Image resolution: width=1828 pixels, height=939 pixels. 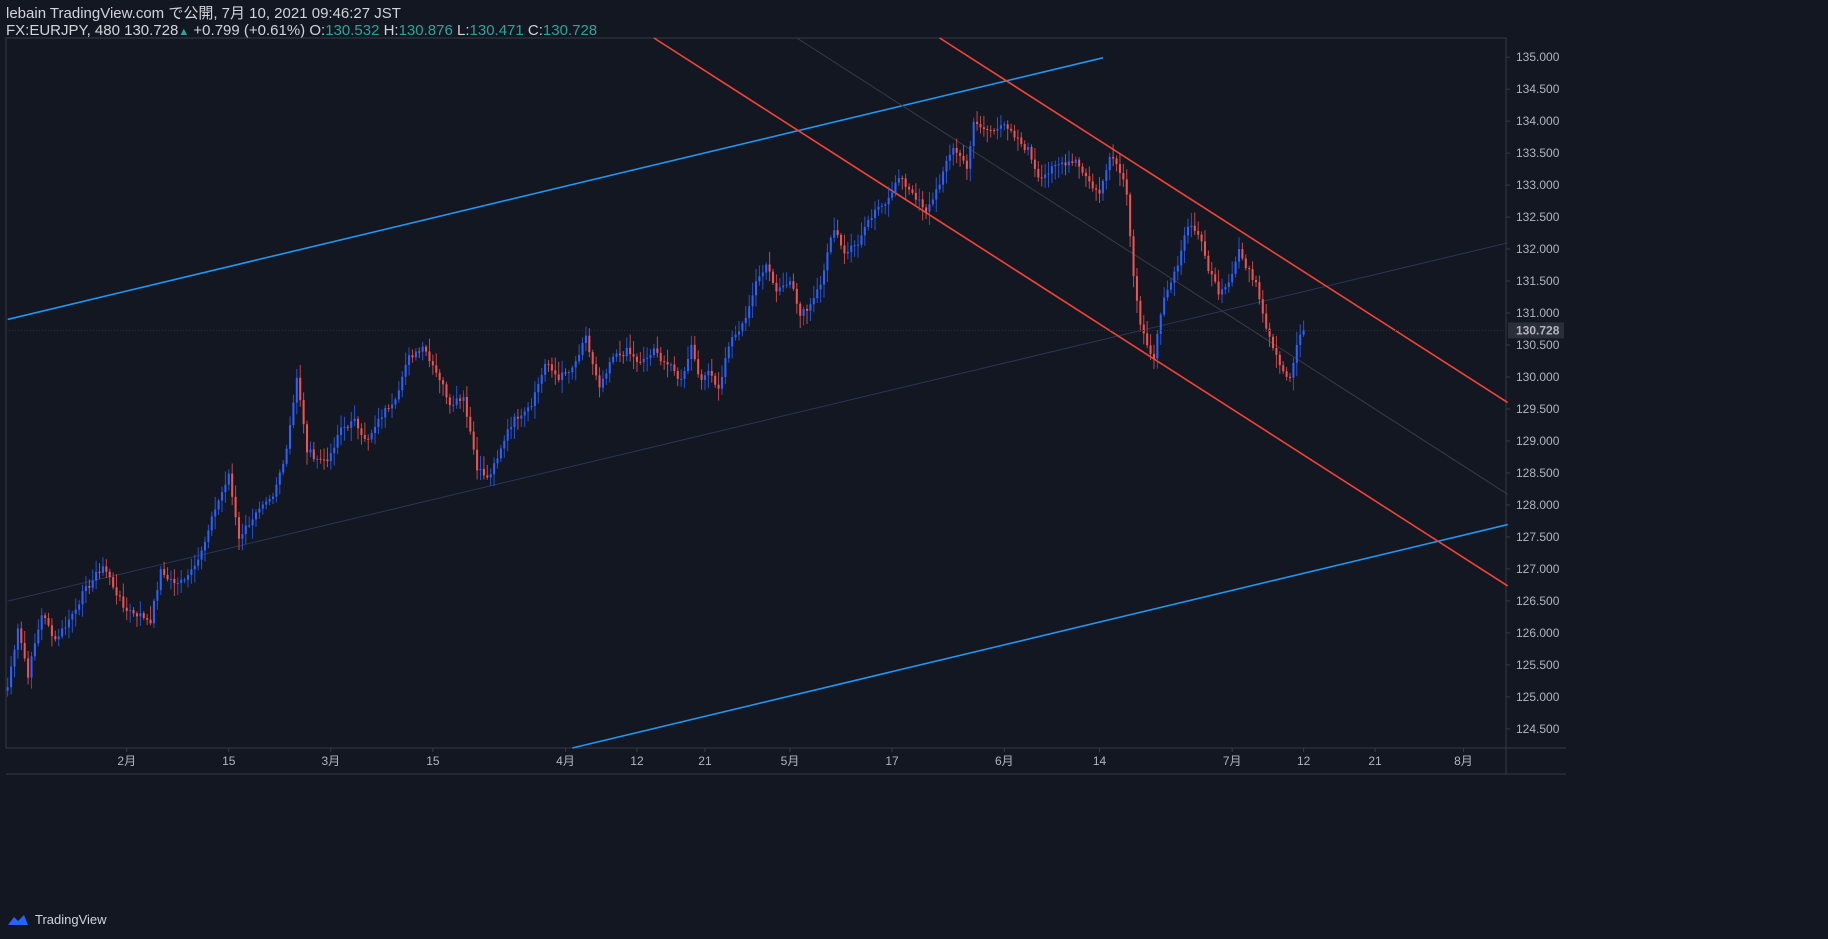 What do you see at coordinates (317, 30) in the screenshot?
I see `open-label: O:` at bounding box center [317, 30].